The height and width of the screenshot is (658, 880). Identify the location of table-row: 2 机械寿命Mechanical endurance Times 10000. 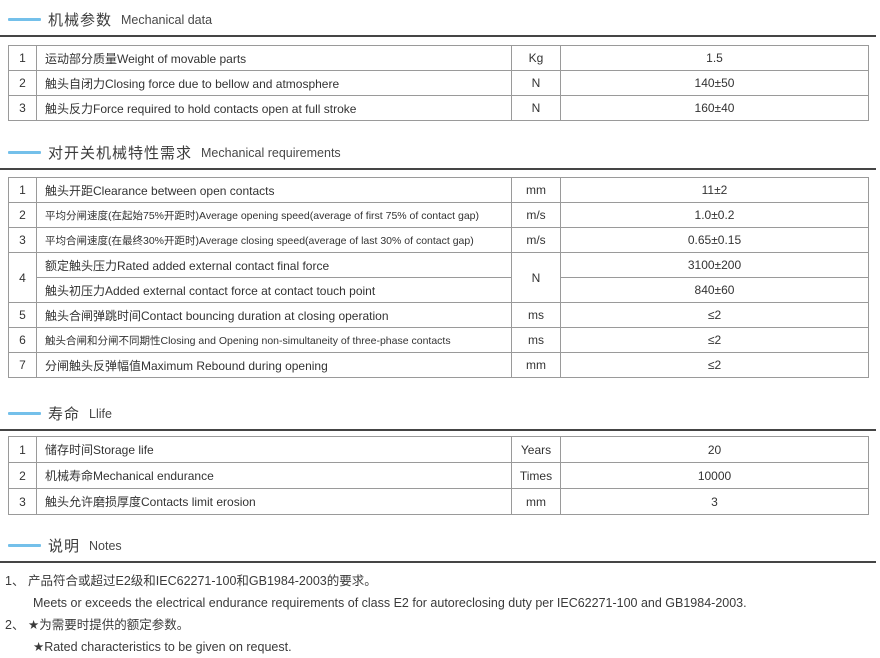
(438, 475).